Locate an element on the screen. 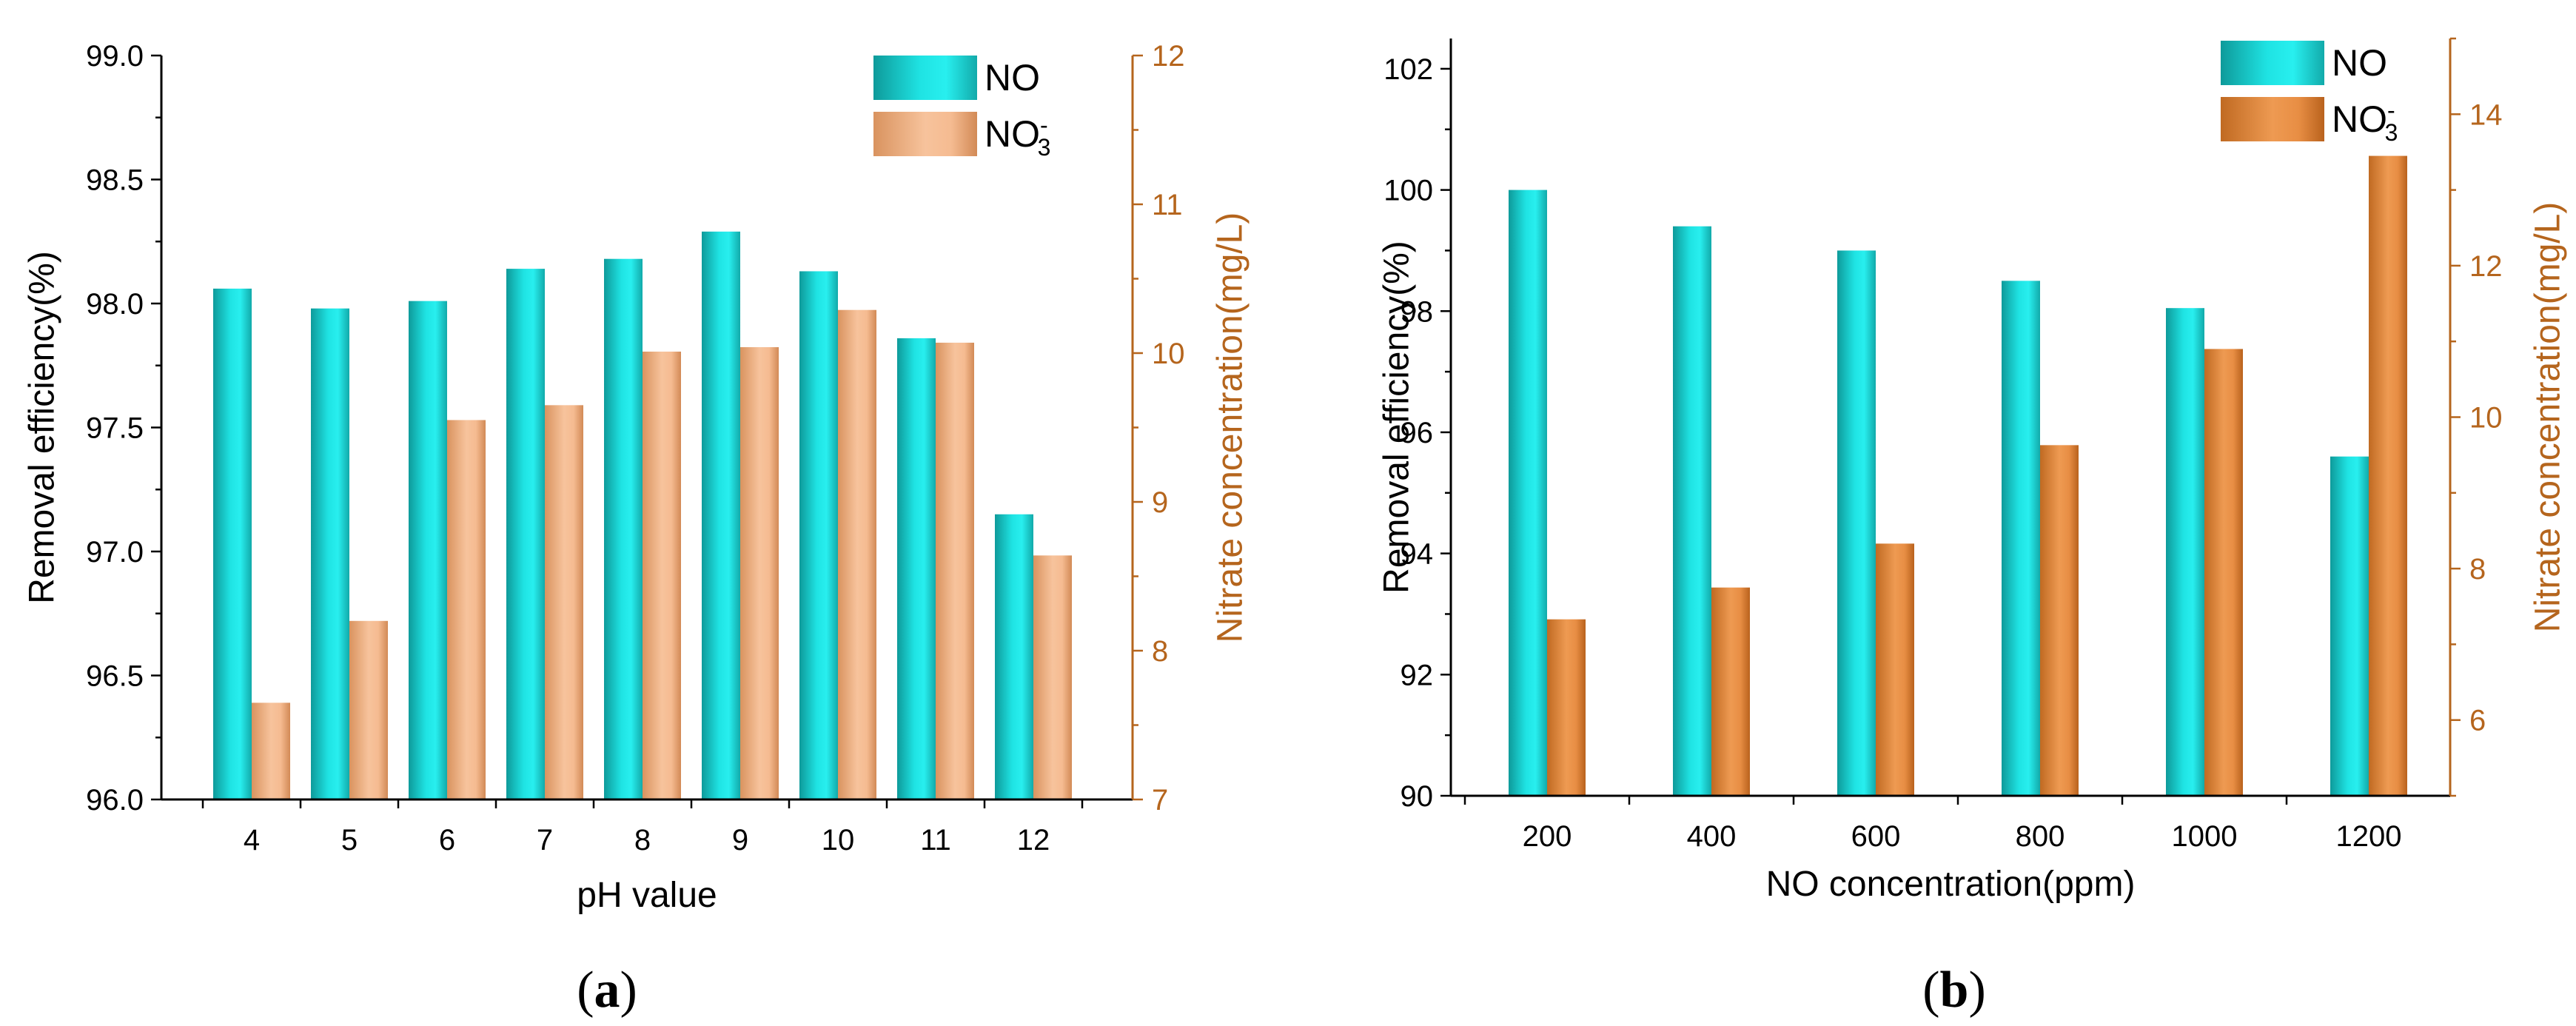 The width and height of the screenshot is (2576, 1026). y2-tick-label-a: 10 is located at coordinates (1168, 354).